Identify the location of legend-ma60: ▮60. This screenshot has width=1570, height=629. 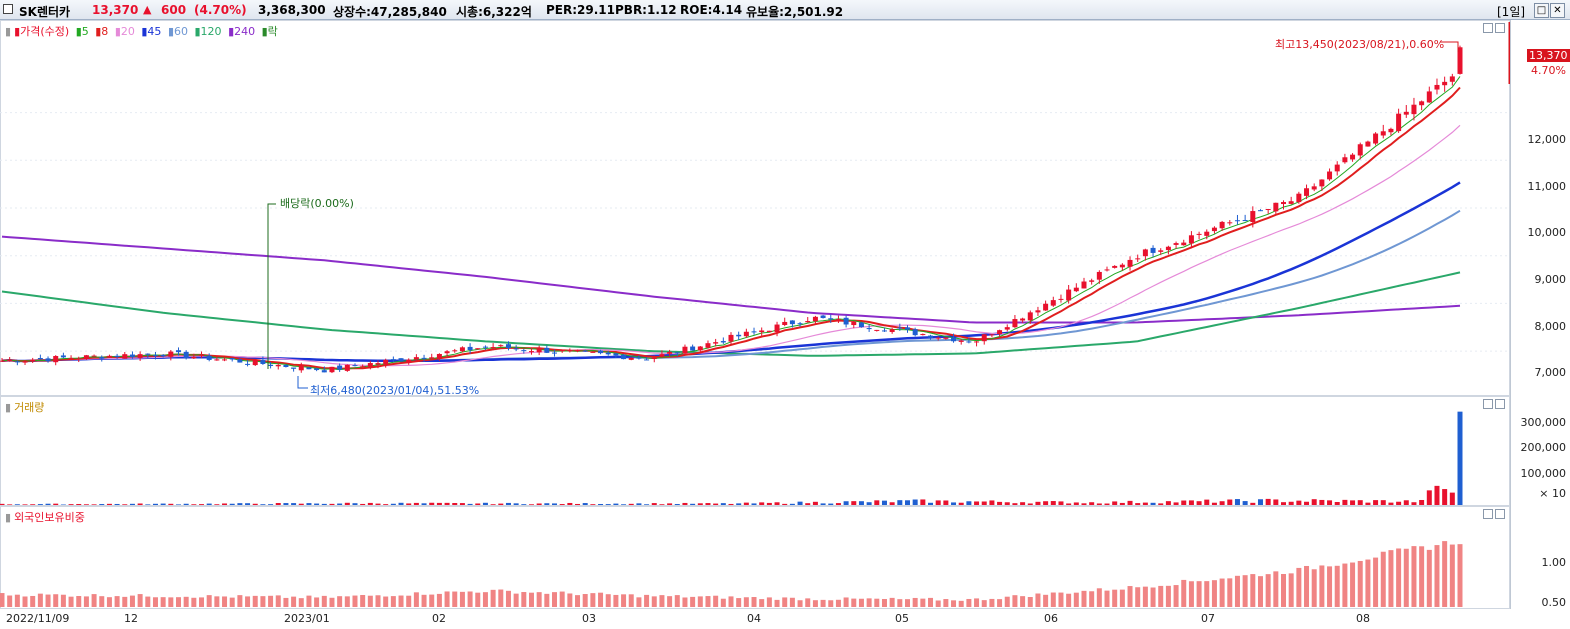
(177, 31).